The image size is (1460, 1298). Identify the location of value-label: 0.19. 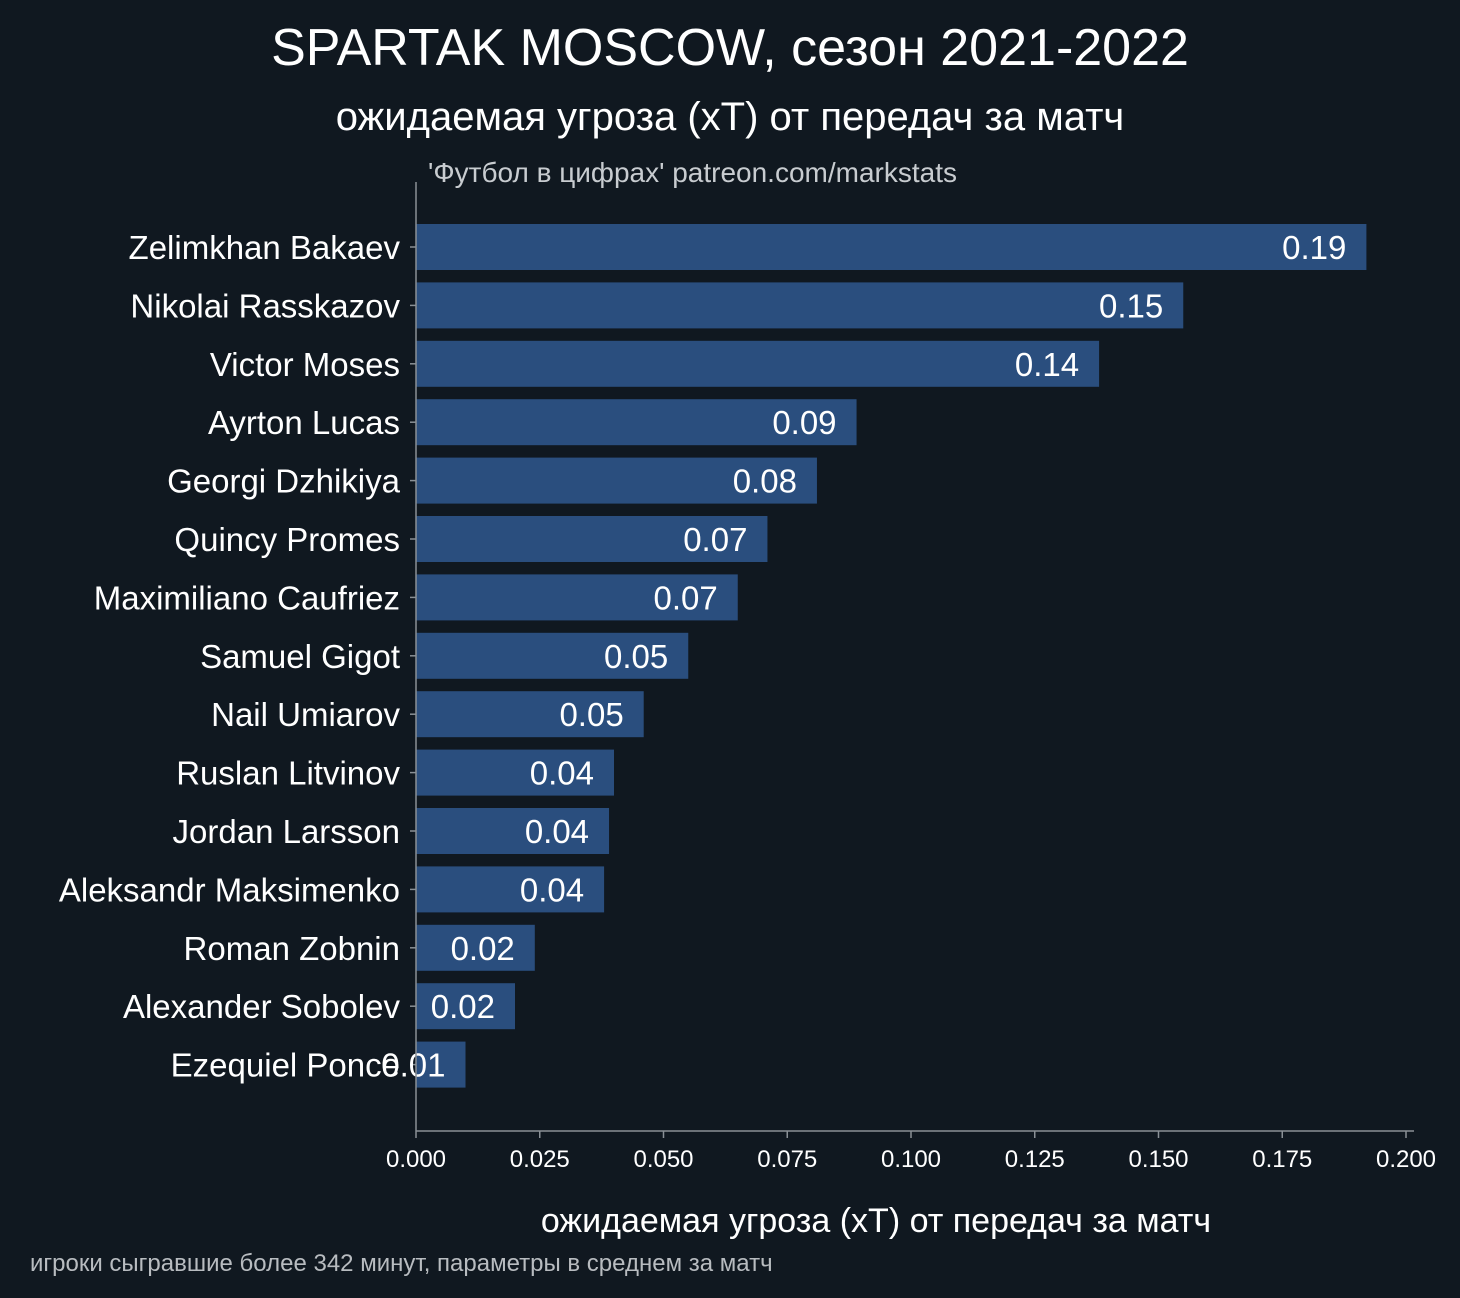
(1314, 247).